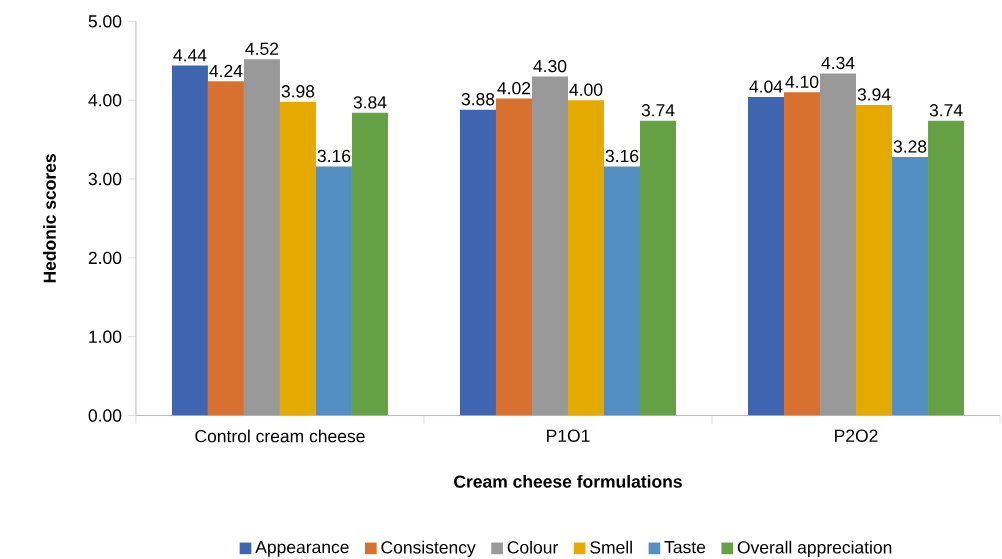 The height and width of the screenshot is (559, 1002). Describe the element at coordinates (766, 86) in the screenshot. I see `data-label: 4.04` at that location.